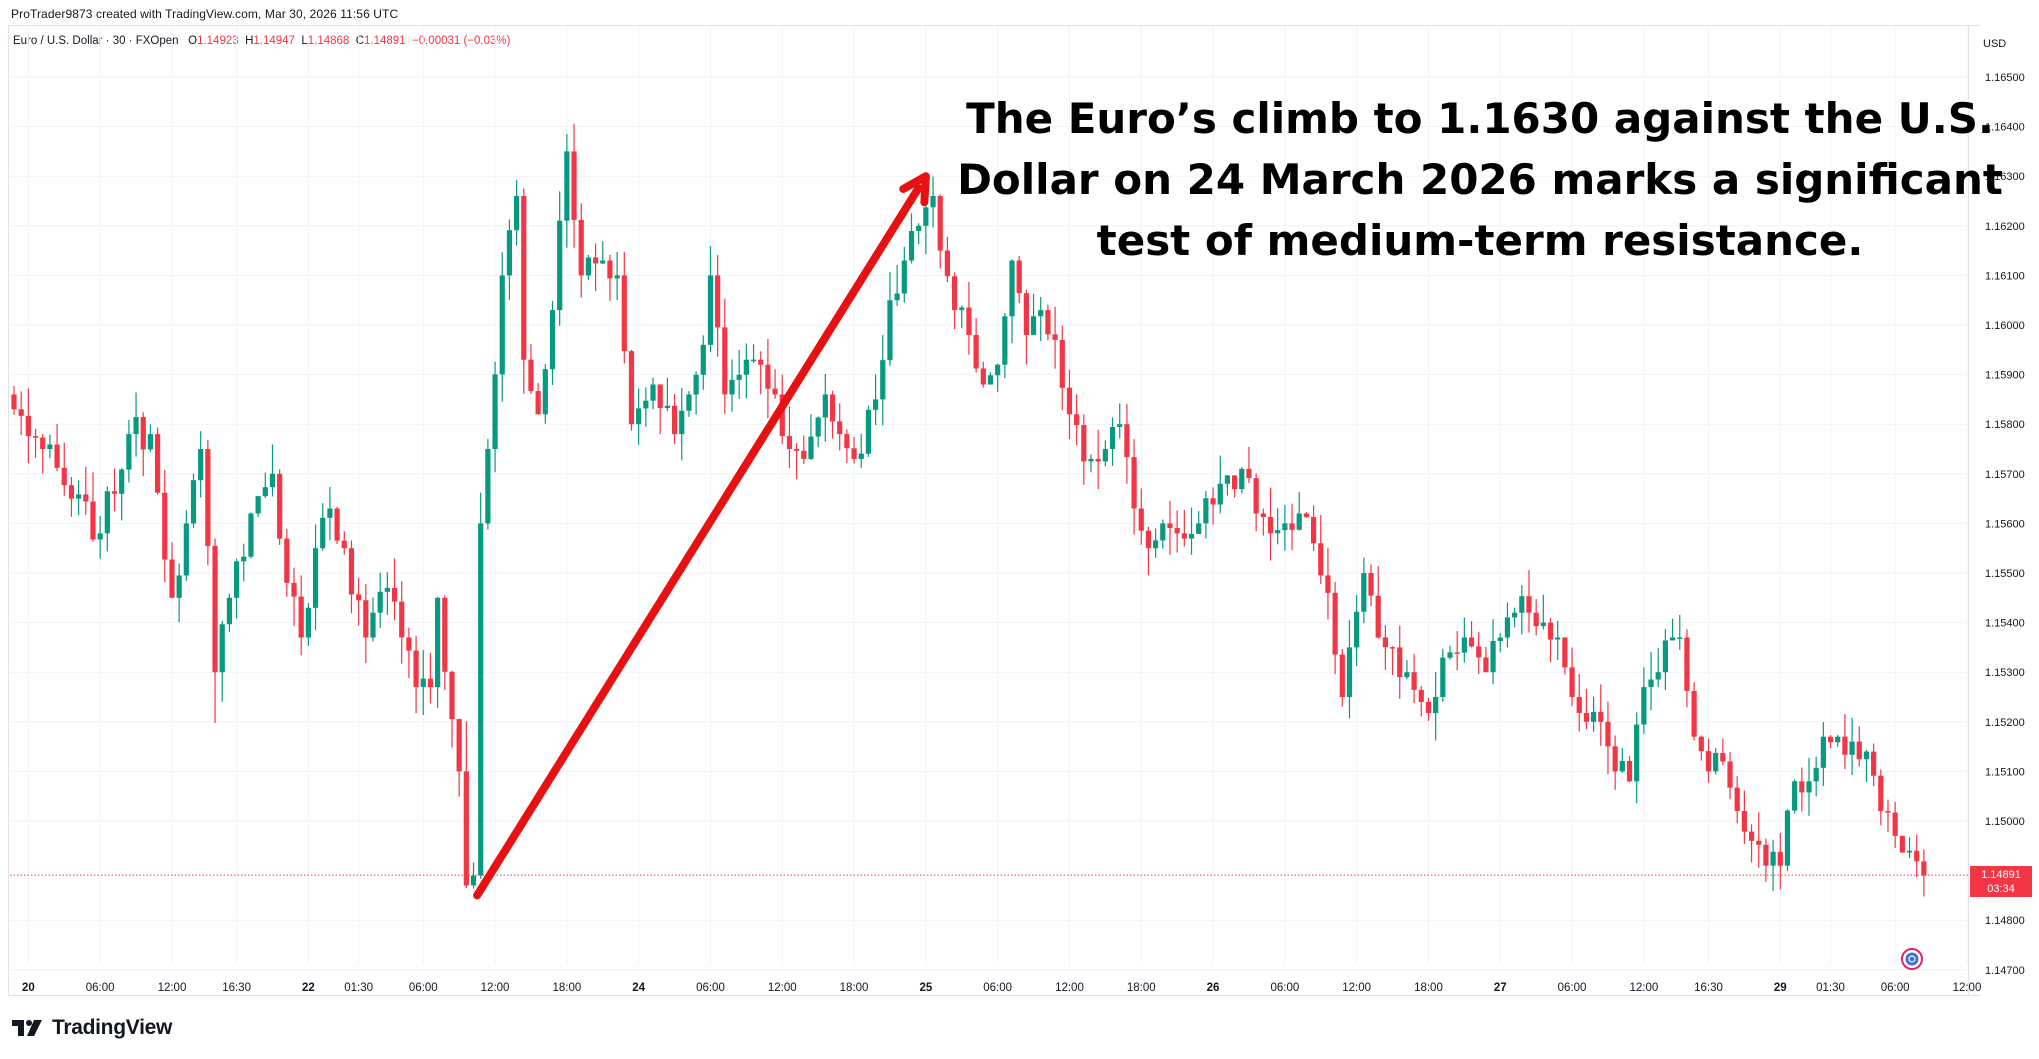 The height and width of the screenshot is (1059, 2039). What do you see at coordinates (304, 41) in the screenshot?
I see `low-label: L` at bounding box center [304, 41].